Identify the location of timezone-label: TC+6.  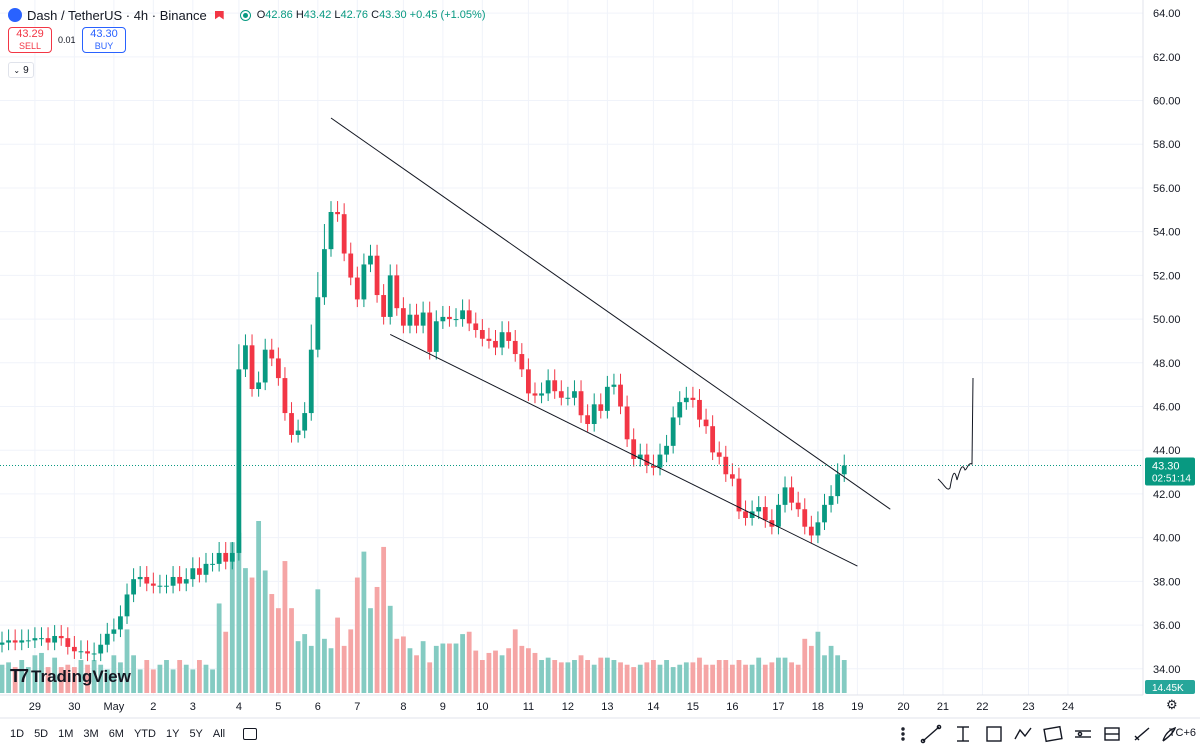
(1182, 733).